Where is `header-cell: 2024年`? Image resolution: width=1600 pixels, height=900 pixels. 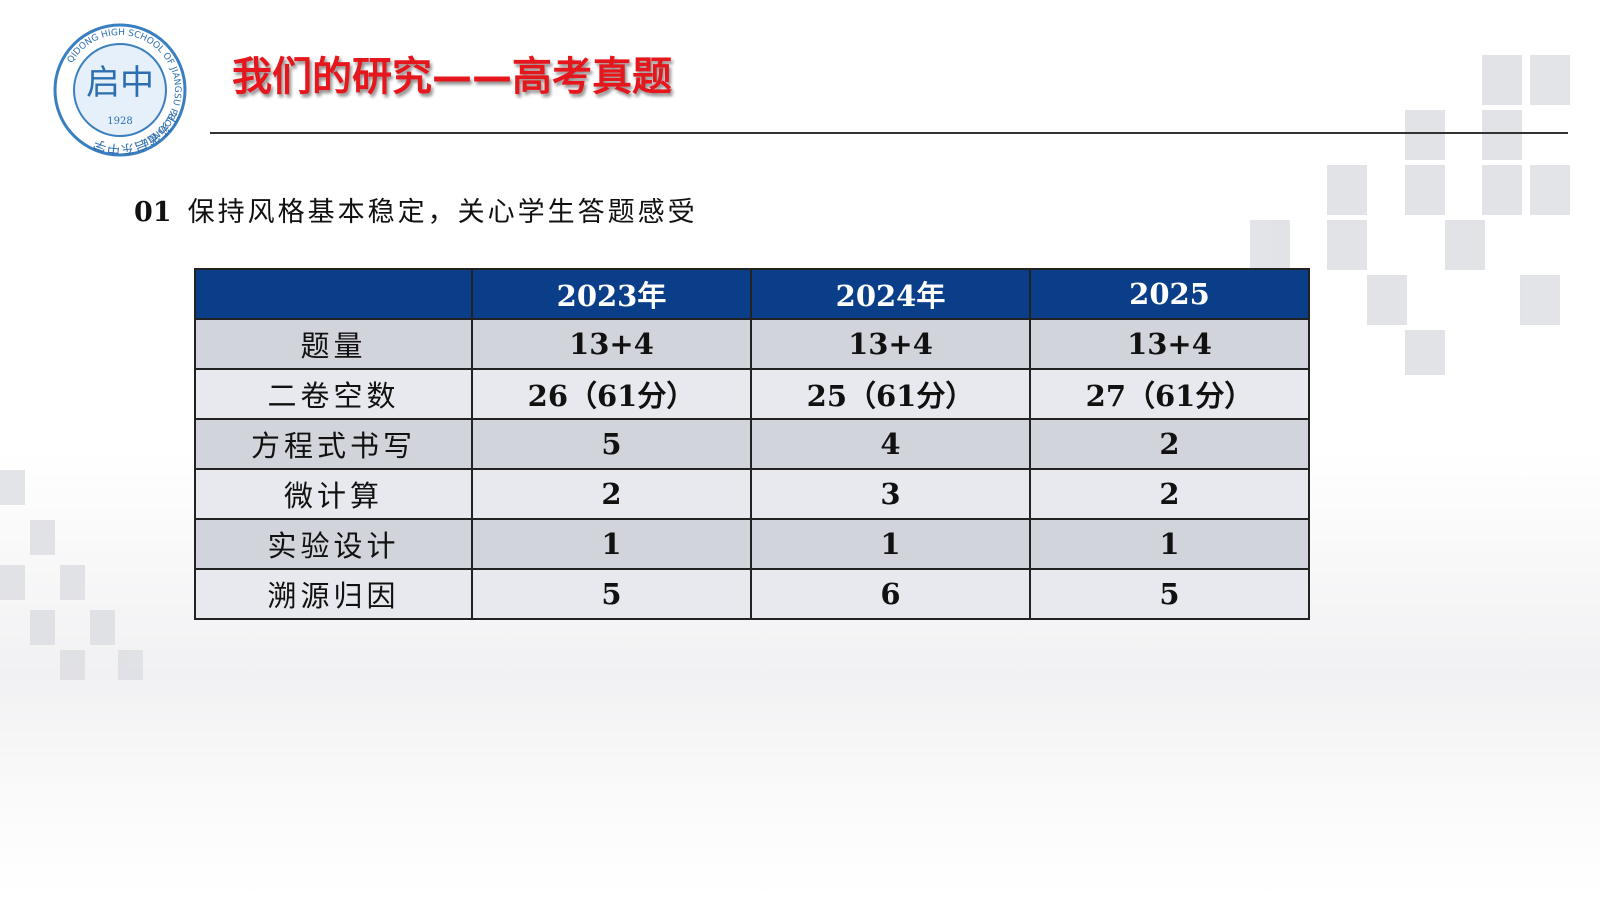 header-cell: 2024年 is located at coordinates (890, 294).